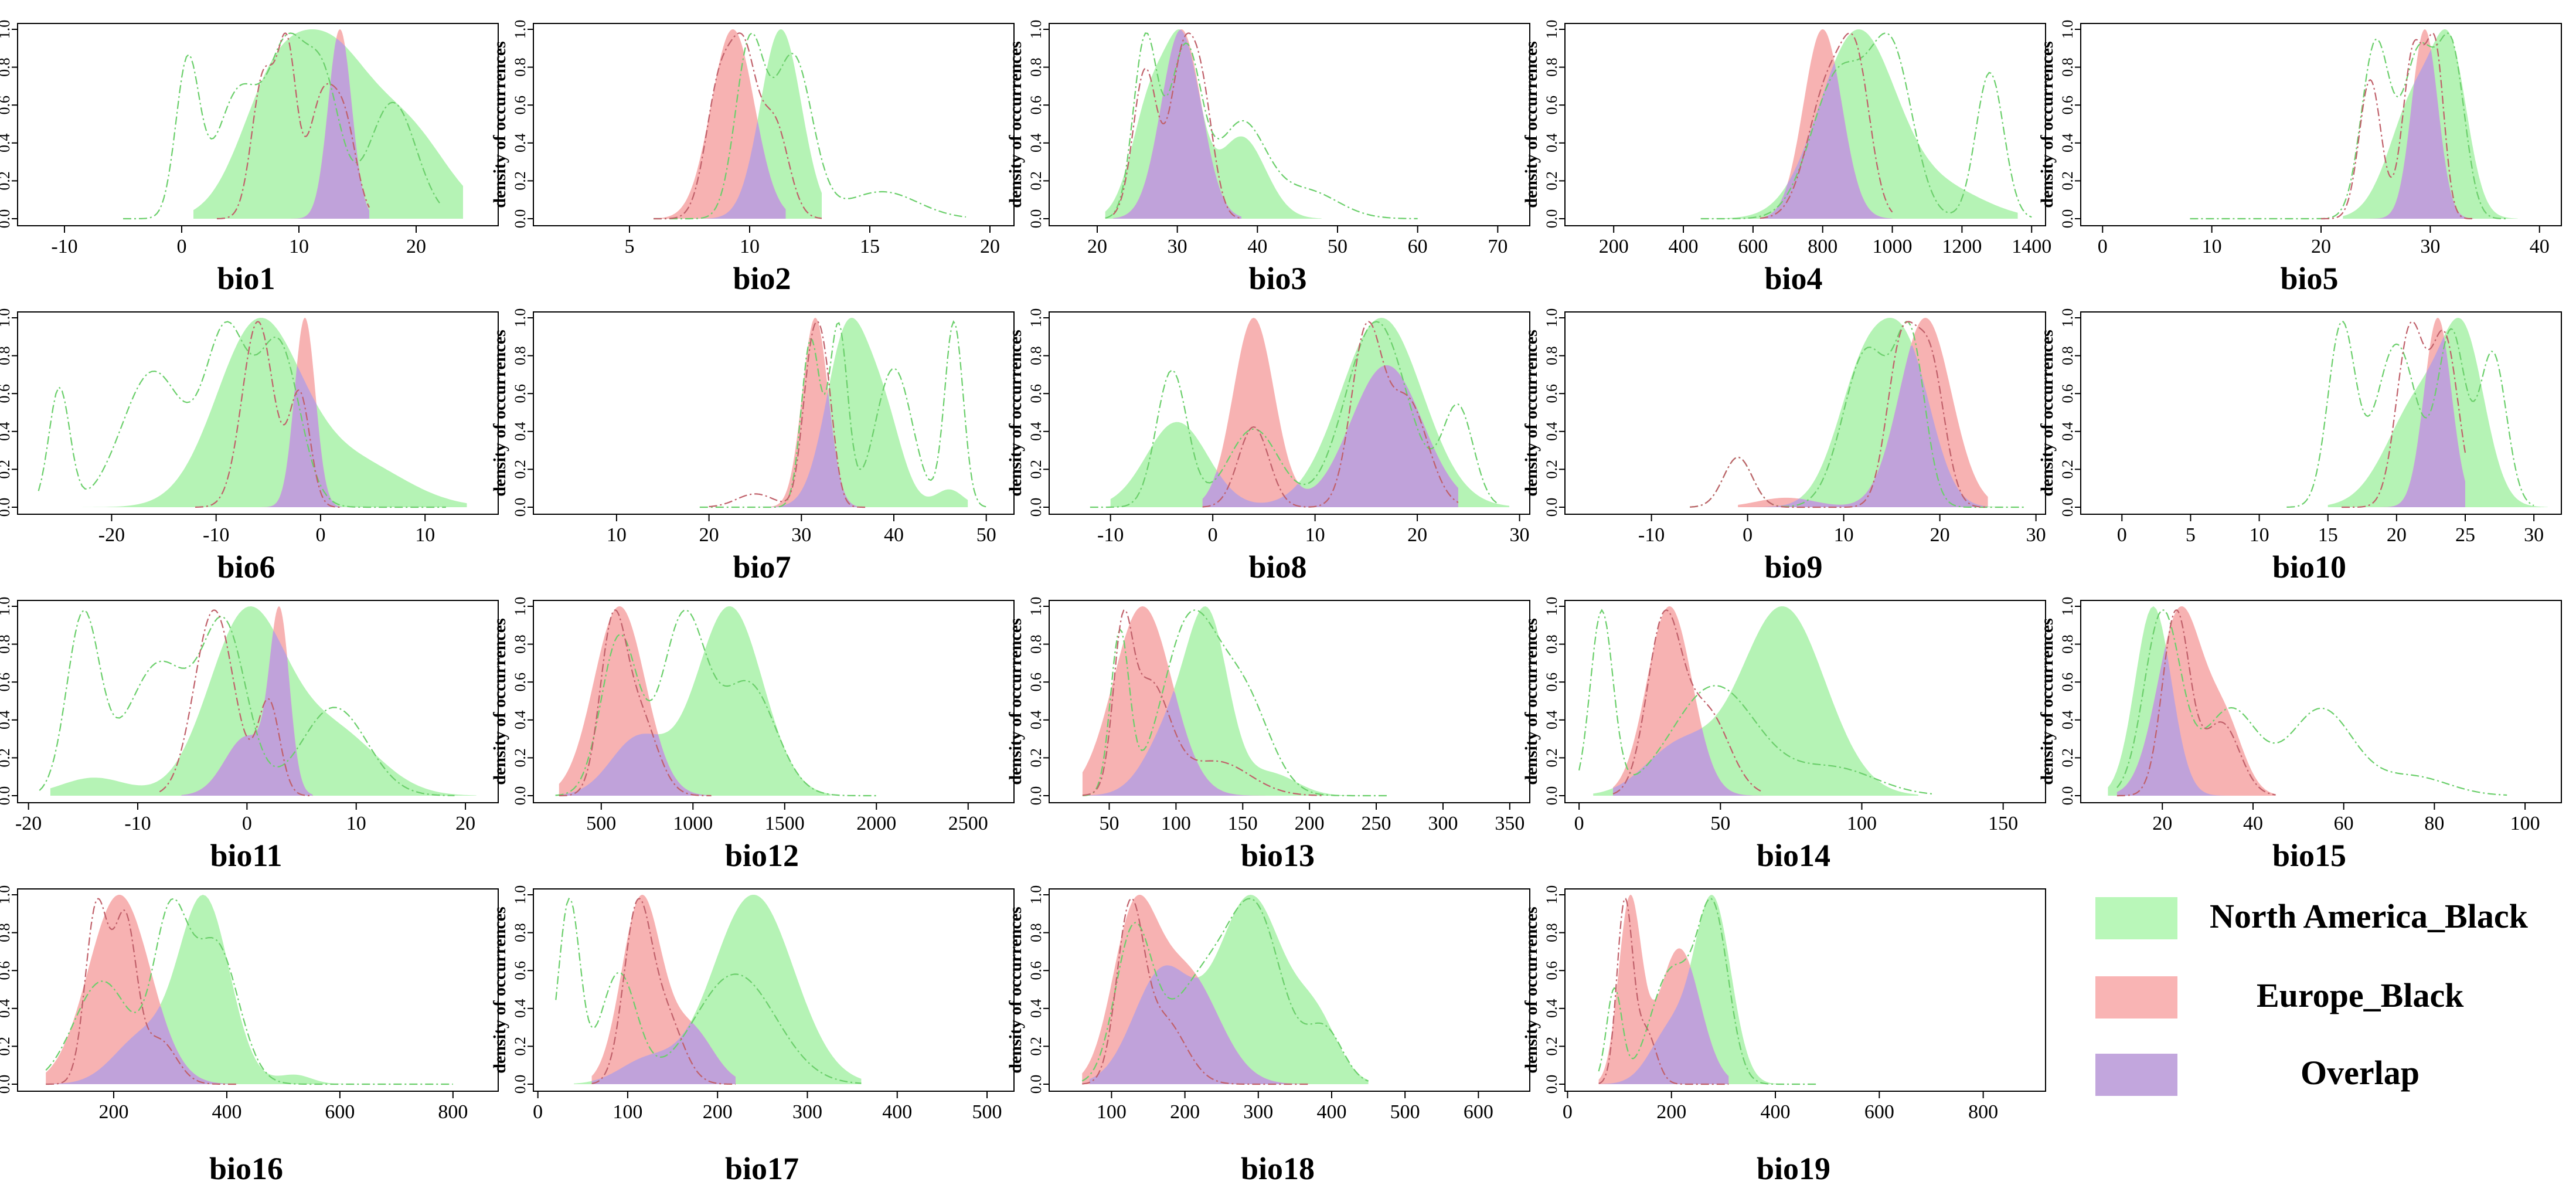 The width and height of the screenshot is (2576, 1195). What do you see at coordinates (2136, 918) in the screenshot?
I see `legend-swatch-north-america` at bounding box center [2136, 918].